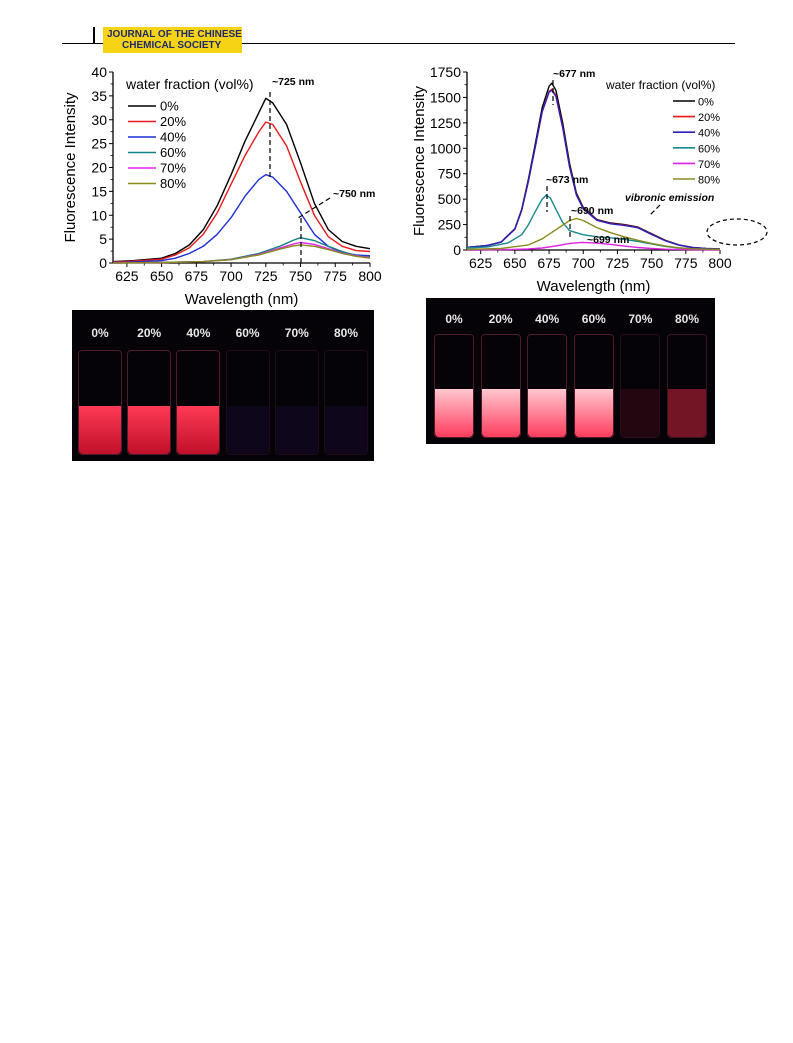 The image size is (793, 1043). Describe the element at coordinates (592, 211) in the screenshot. I see `annotation-label: ~690 nm` at that location.